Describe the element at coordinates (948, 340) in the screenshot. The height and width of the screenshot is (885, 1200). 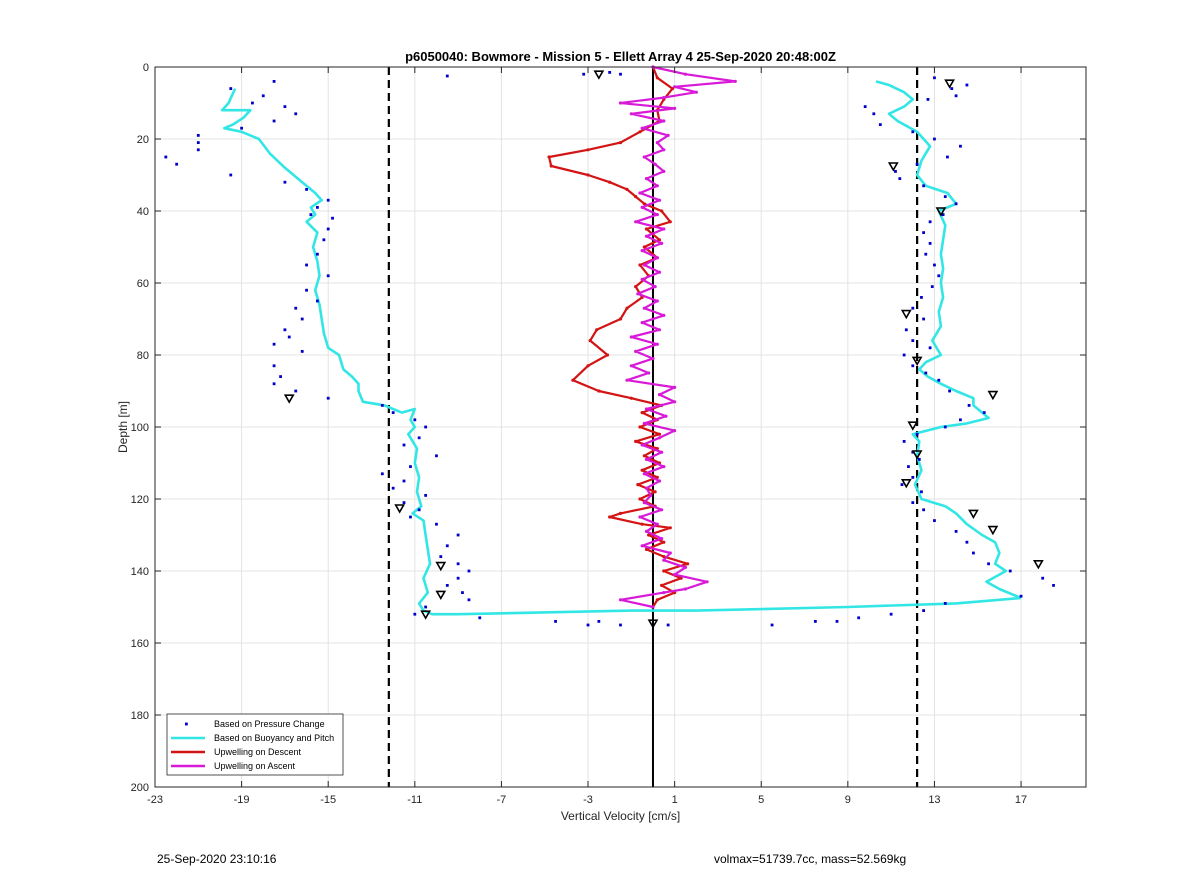
I see `series-buoyancy-pitch-ascent` at that location.